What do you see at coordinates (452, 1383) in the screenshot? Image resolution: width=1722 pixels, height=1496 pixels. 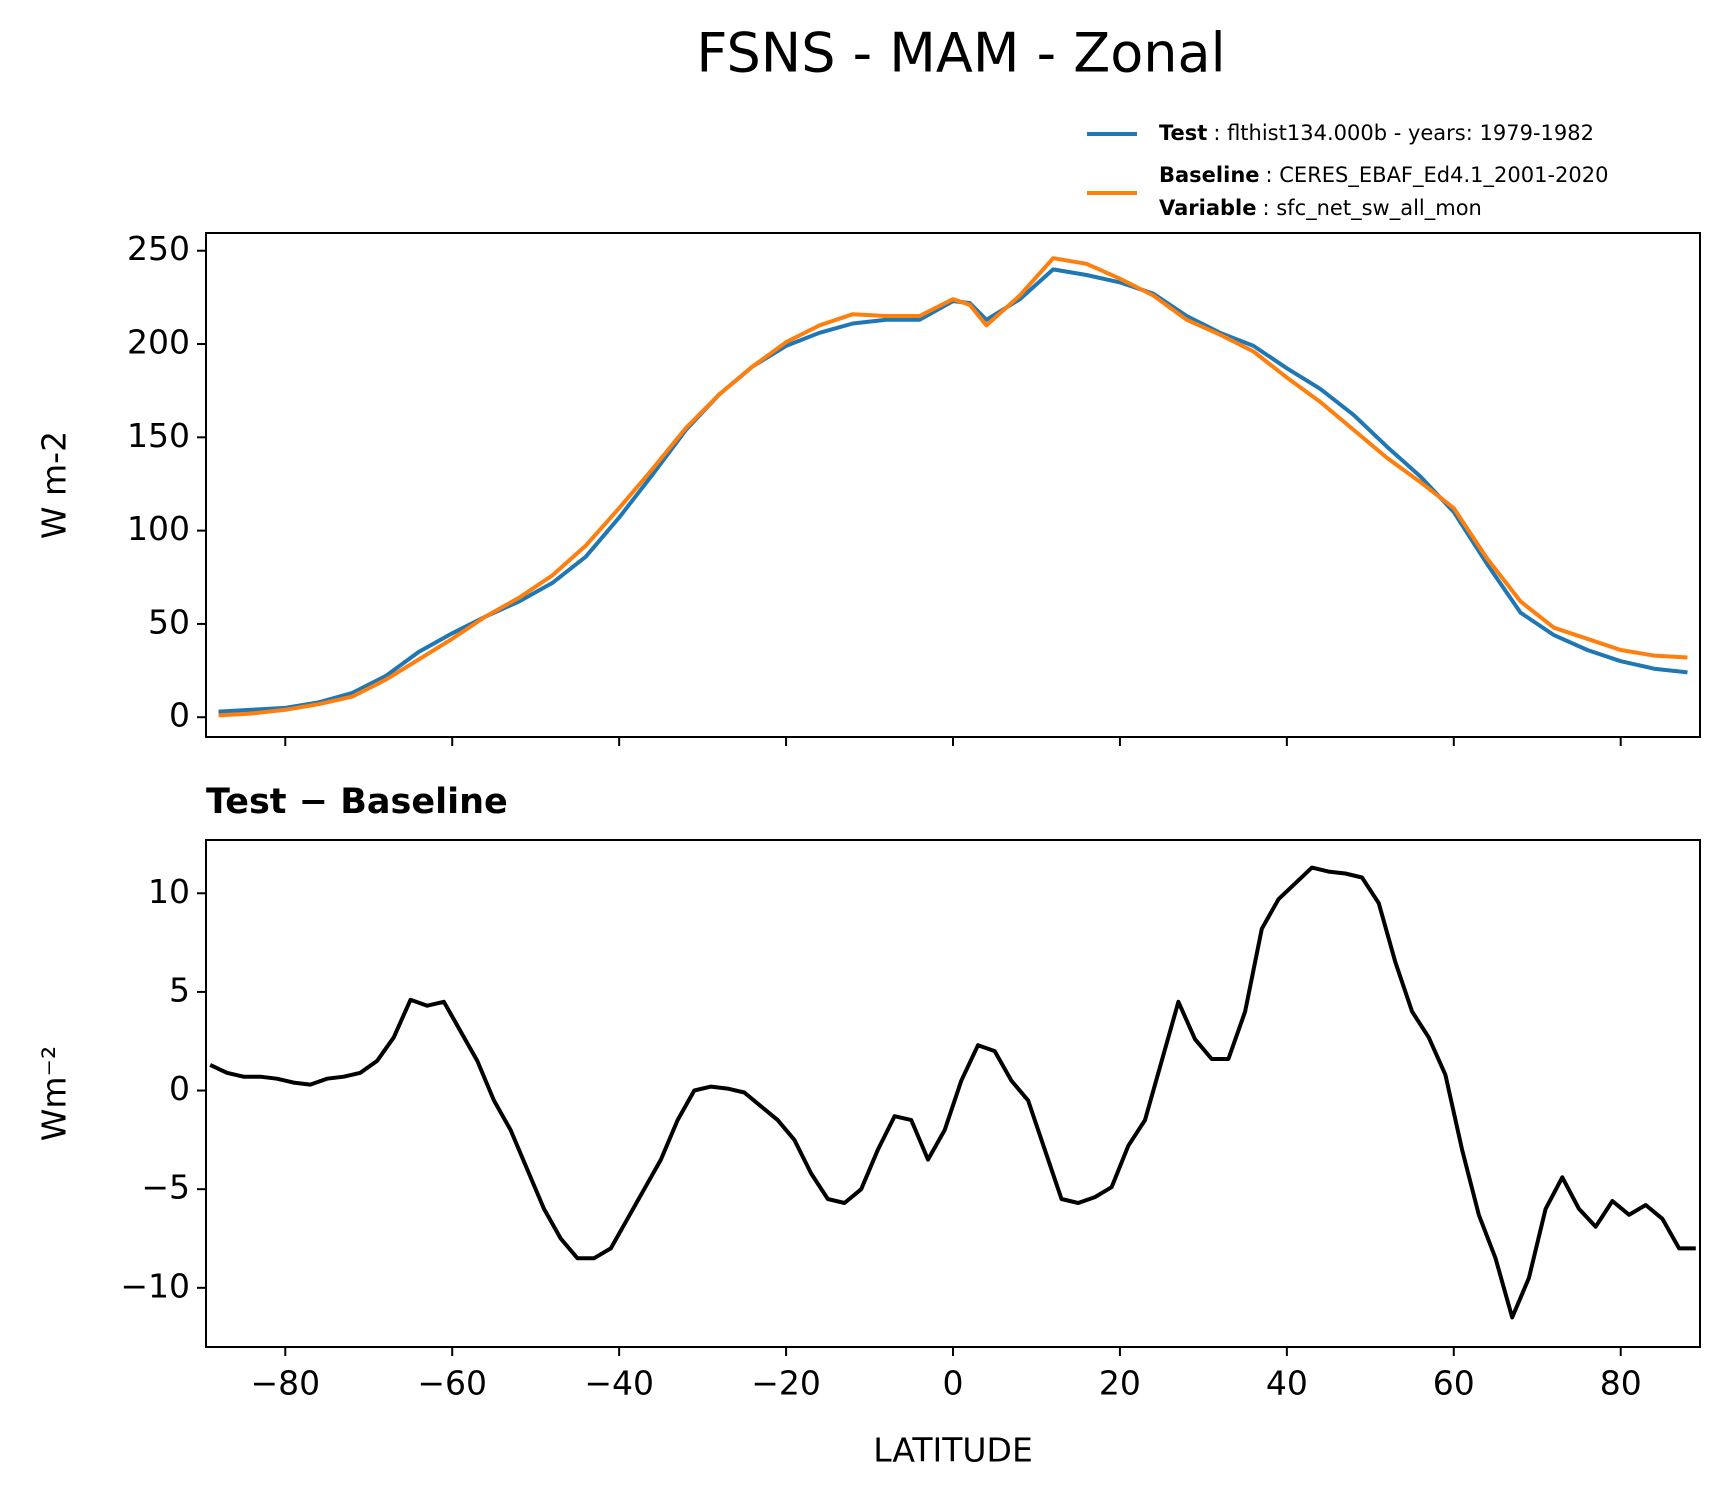 I see `x-tick-label: −60` at bounding box center [452, 1383].